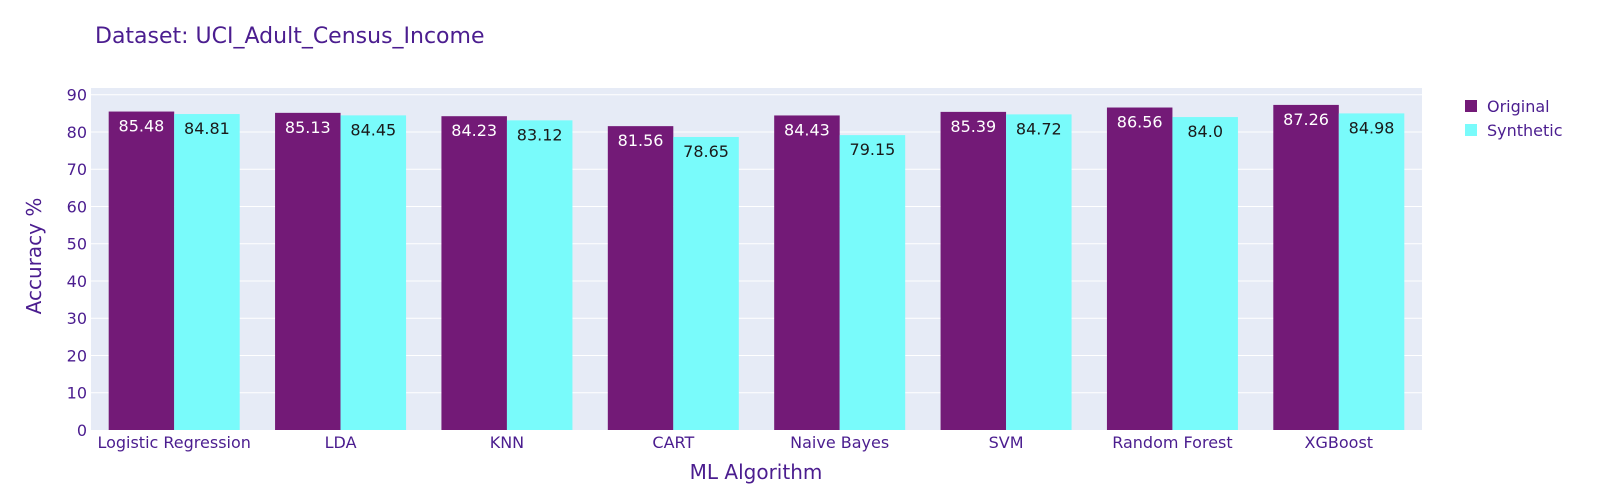 The image size is (1600, 500). What do you see at coordinates (1039, 128) in the screenshot?
I see `bar-value-label: 84.72` at bounding box center [1039, 128].